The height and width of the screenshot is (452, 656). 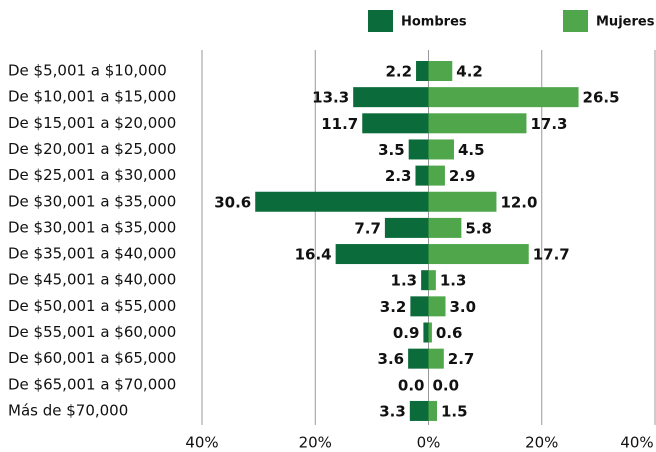 I want to click on category-label: De $20,001 a $25,000, so click(x=92, y=149).